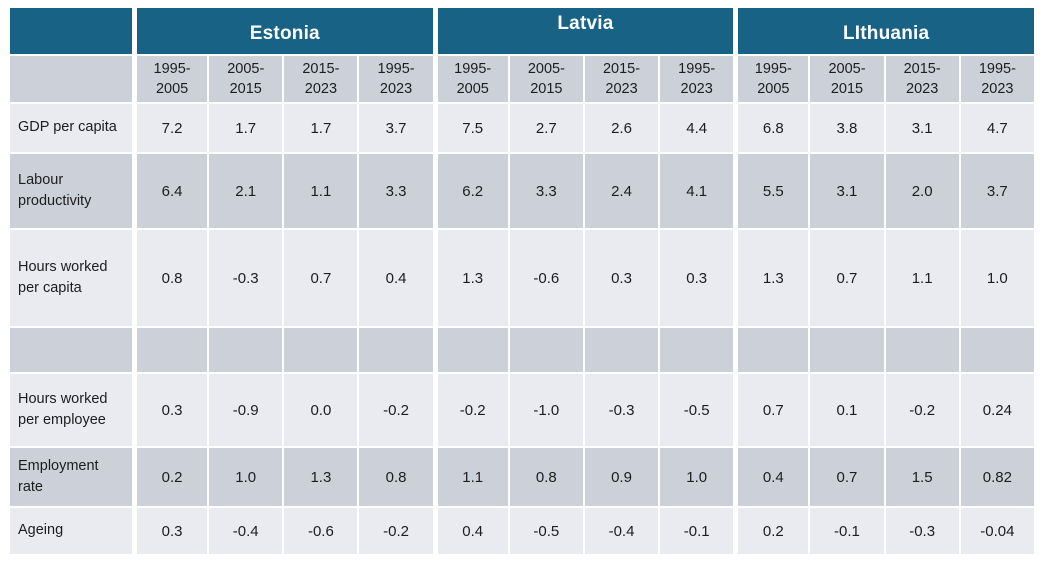 This screenshot has height=570, width=1044. Describe the element at coordinates (546, 128) in the screenshot. I see `data-cell: 2.7` at that location.